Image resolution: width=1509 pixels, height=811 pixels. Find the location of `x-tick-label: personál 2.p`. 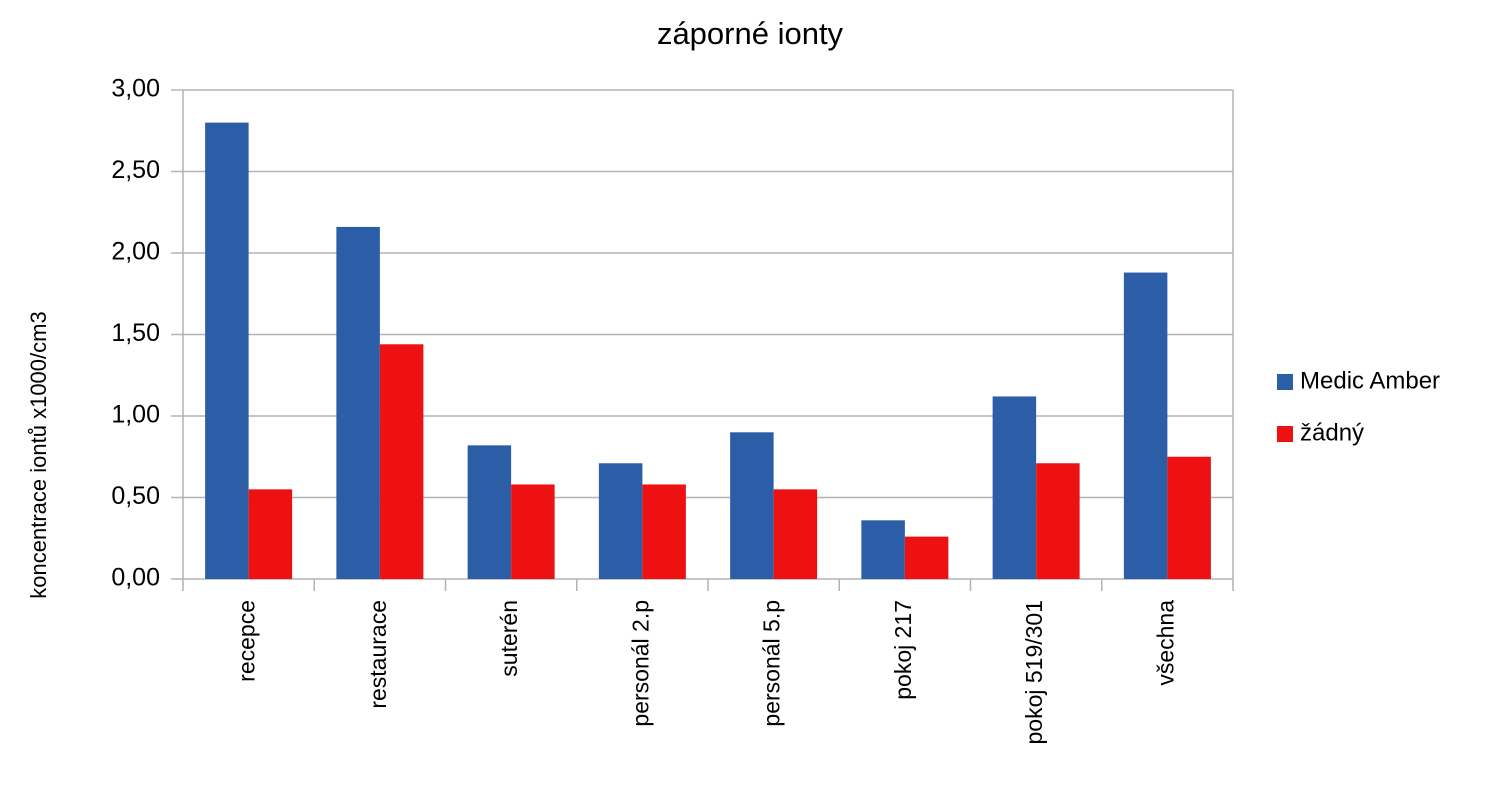

x-tick-label: personál 2.p is located at coordinates (640, 663).